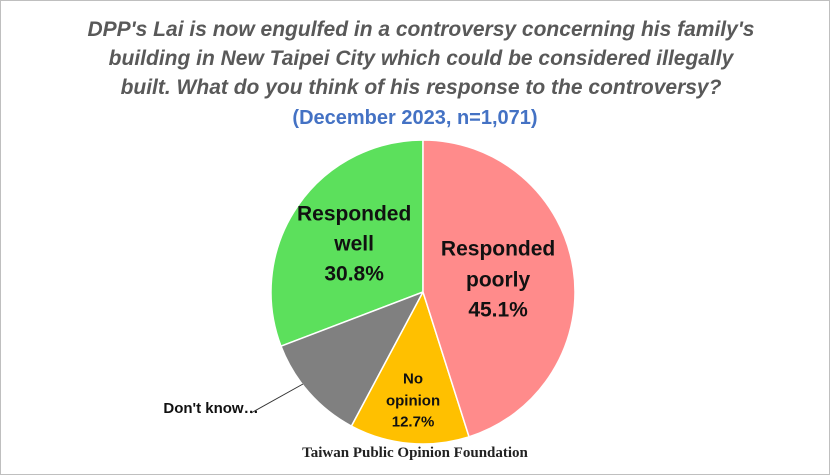 The image size is (830, 475). Describe the element at coordinates (498, 310) in the screenshot. I see `slice-value: 45.1%` at that location.